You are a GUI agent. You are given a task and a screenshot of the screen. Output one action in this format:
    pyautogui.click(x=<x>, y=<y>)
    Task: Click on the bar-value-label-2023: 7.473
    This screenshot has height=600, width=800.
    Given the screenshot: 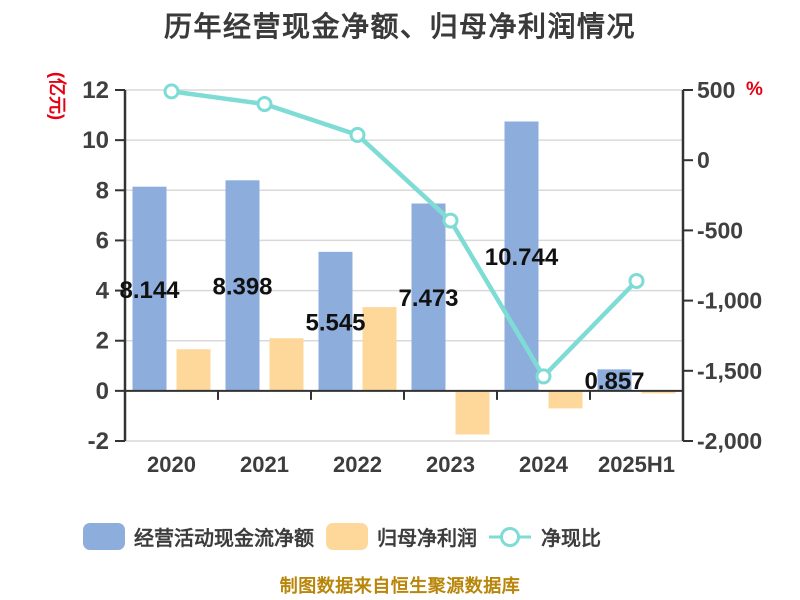 What is the action you would take?
    pyautogui.click(x=428, y=298)
    